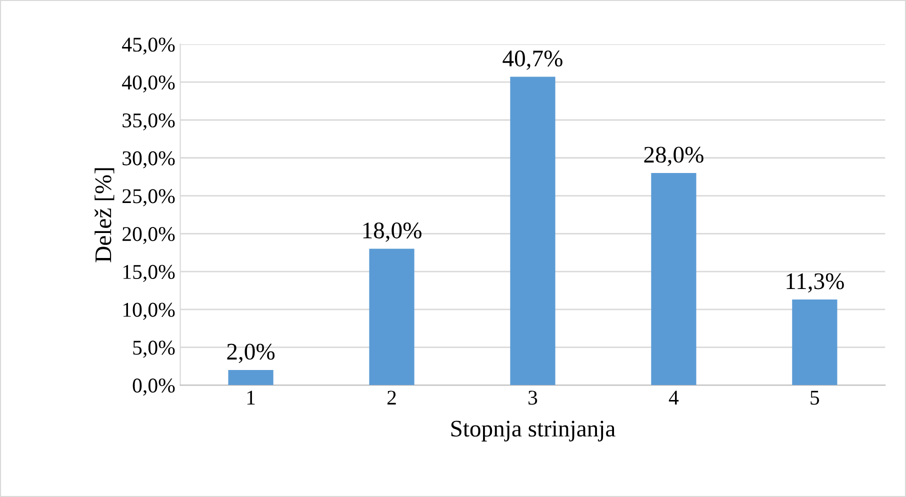  I want to click on data-label: 40,7%, so click(532, 60).